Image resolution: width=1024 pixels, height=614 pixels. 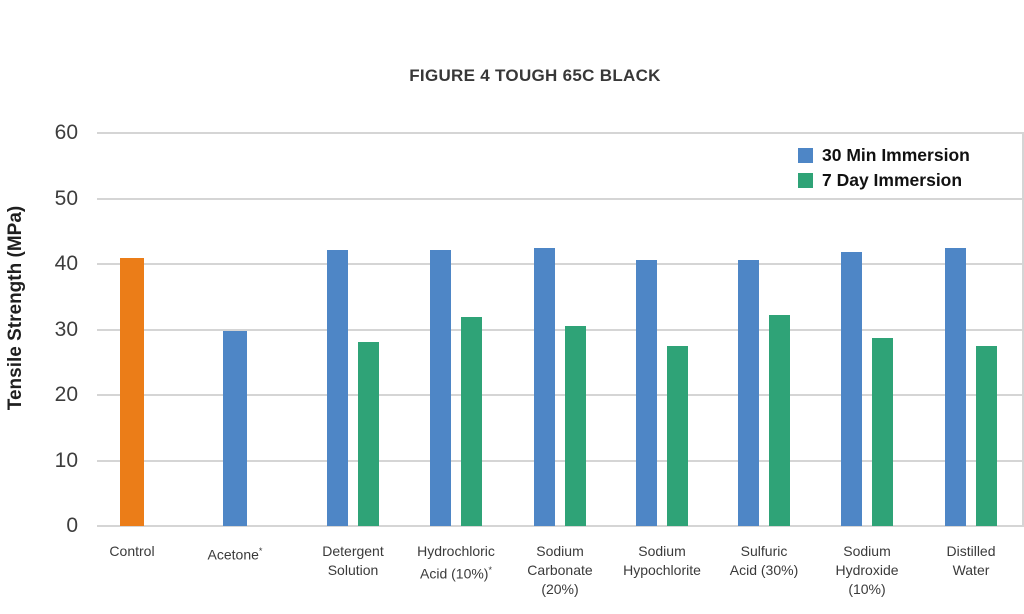 I want to click on plot-right-border, so click(x=1023, y=329).